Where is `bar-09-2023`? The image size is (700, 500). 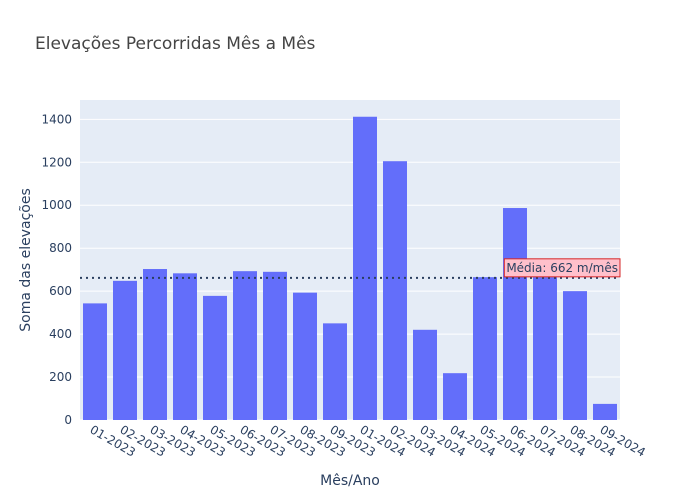
bar-09-2023 is located at coordinates (335, 371).